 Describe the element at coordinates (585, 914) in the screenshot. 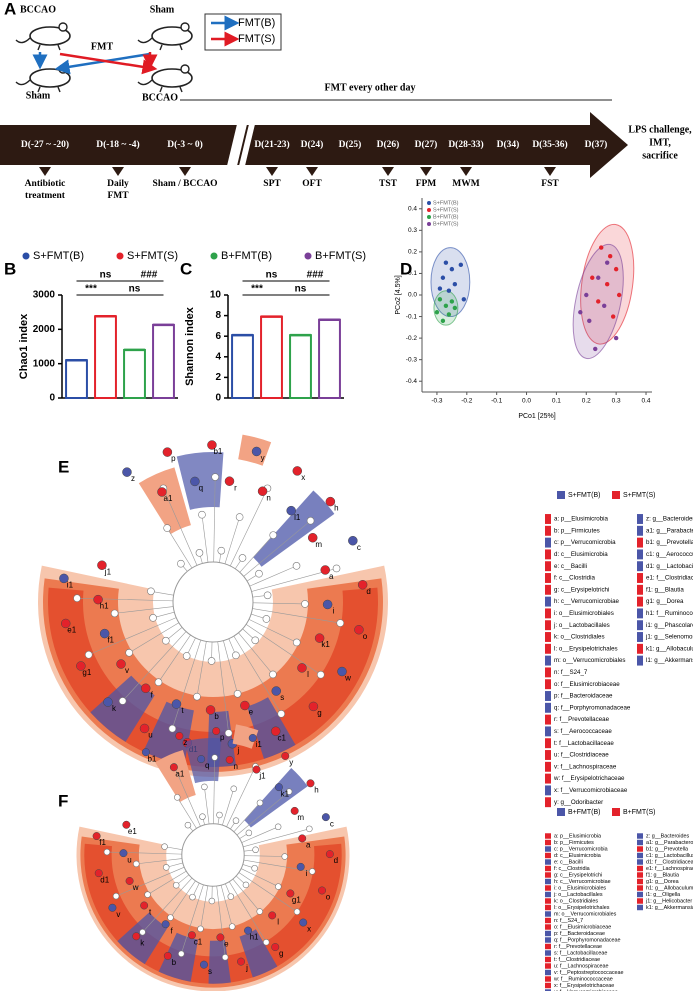

I see `taxon-label: m: o__Verrucomicrobiales` at that location.